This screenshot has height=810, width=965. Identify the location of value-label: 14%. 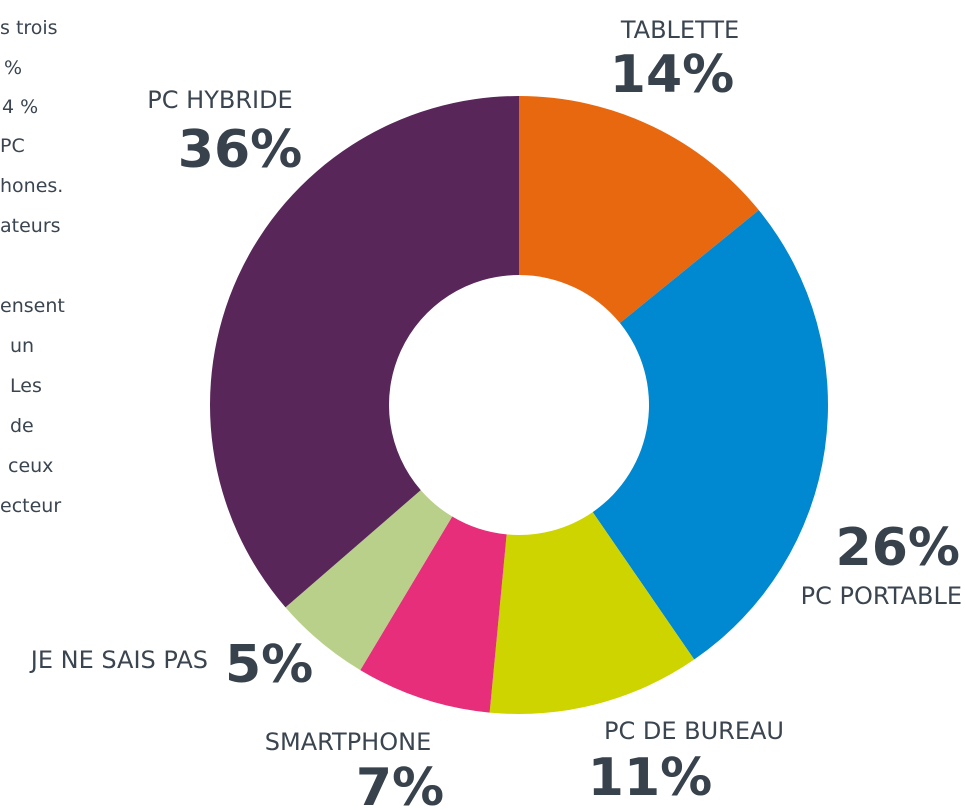
(672, 75).